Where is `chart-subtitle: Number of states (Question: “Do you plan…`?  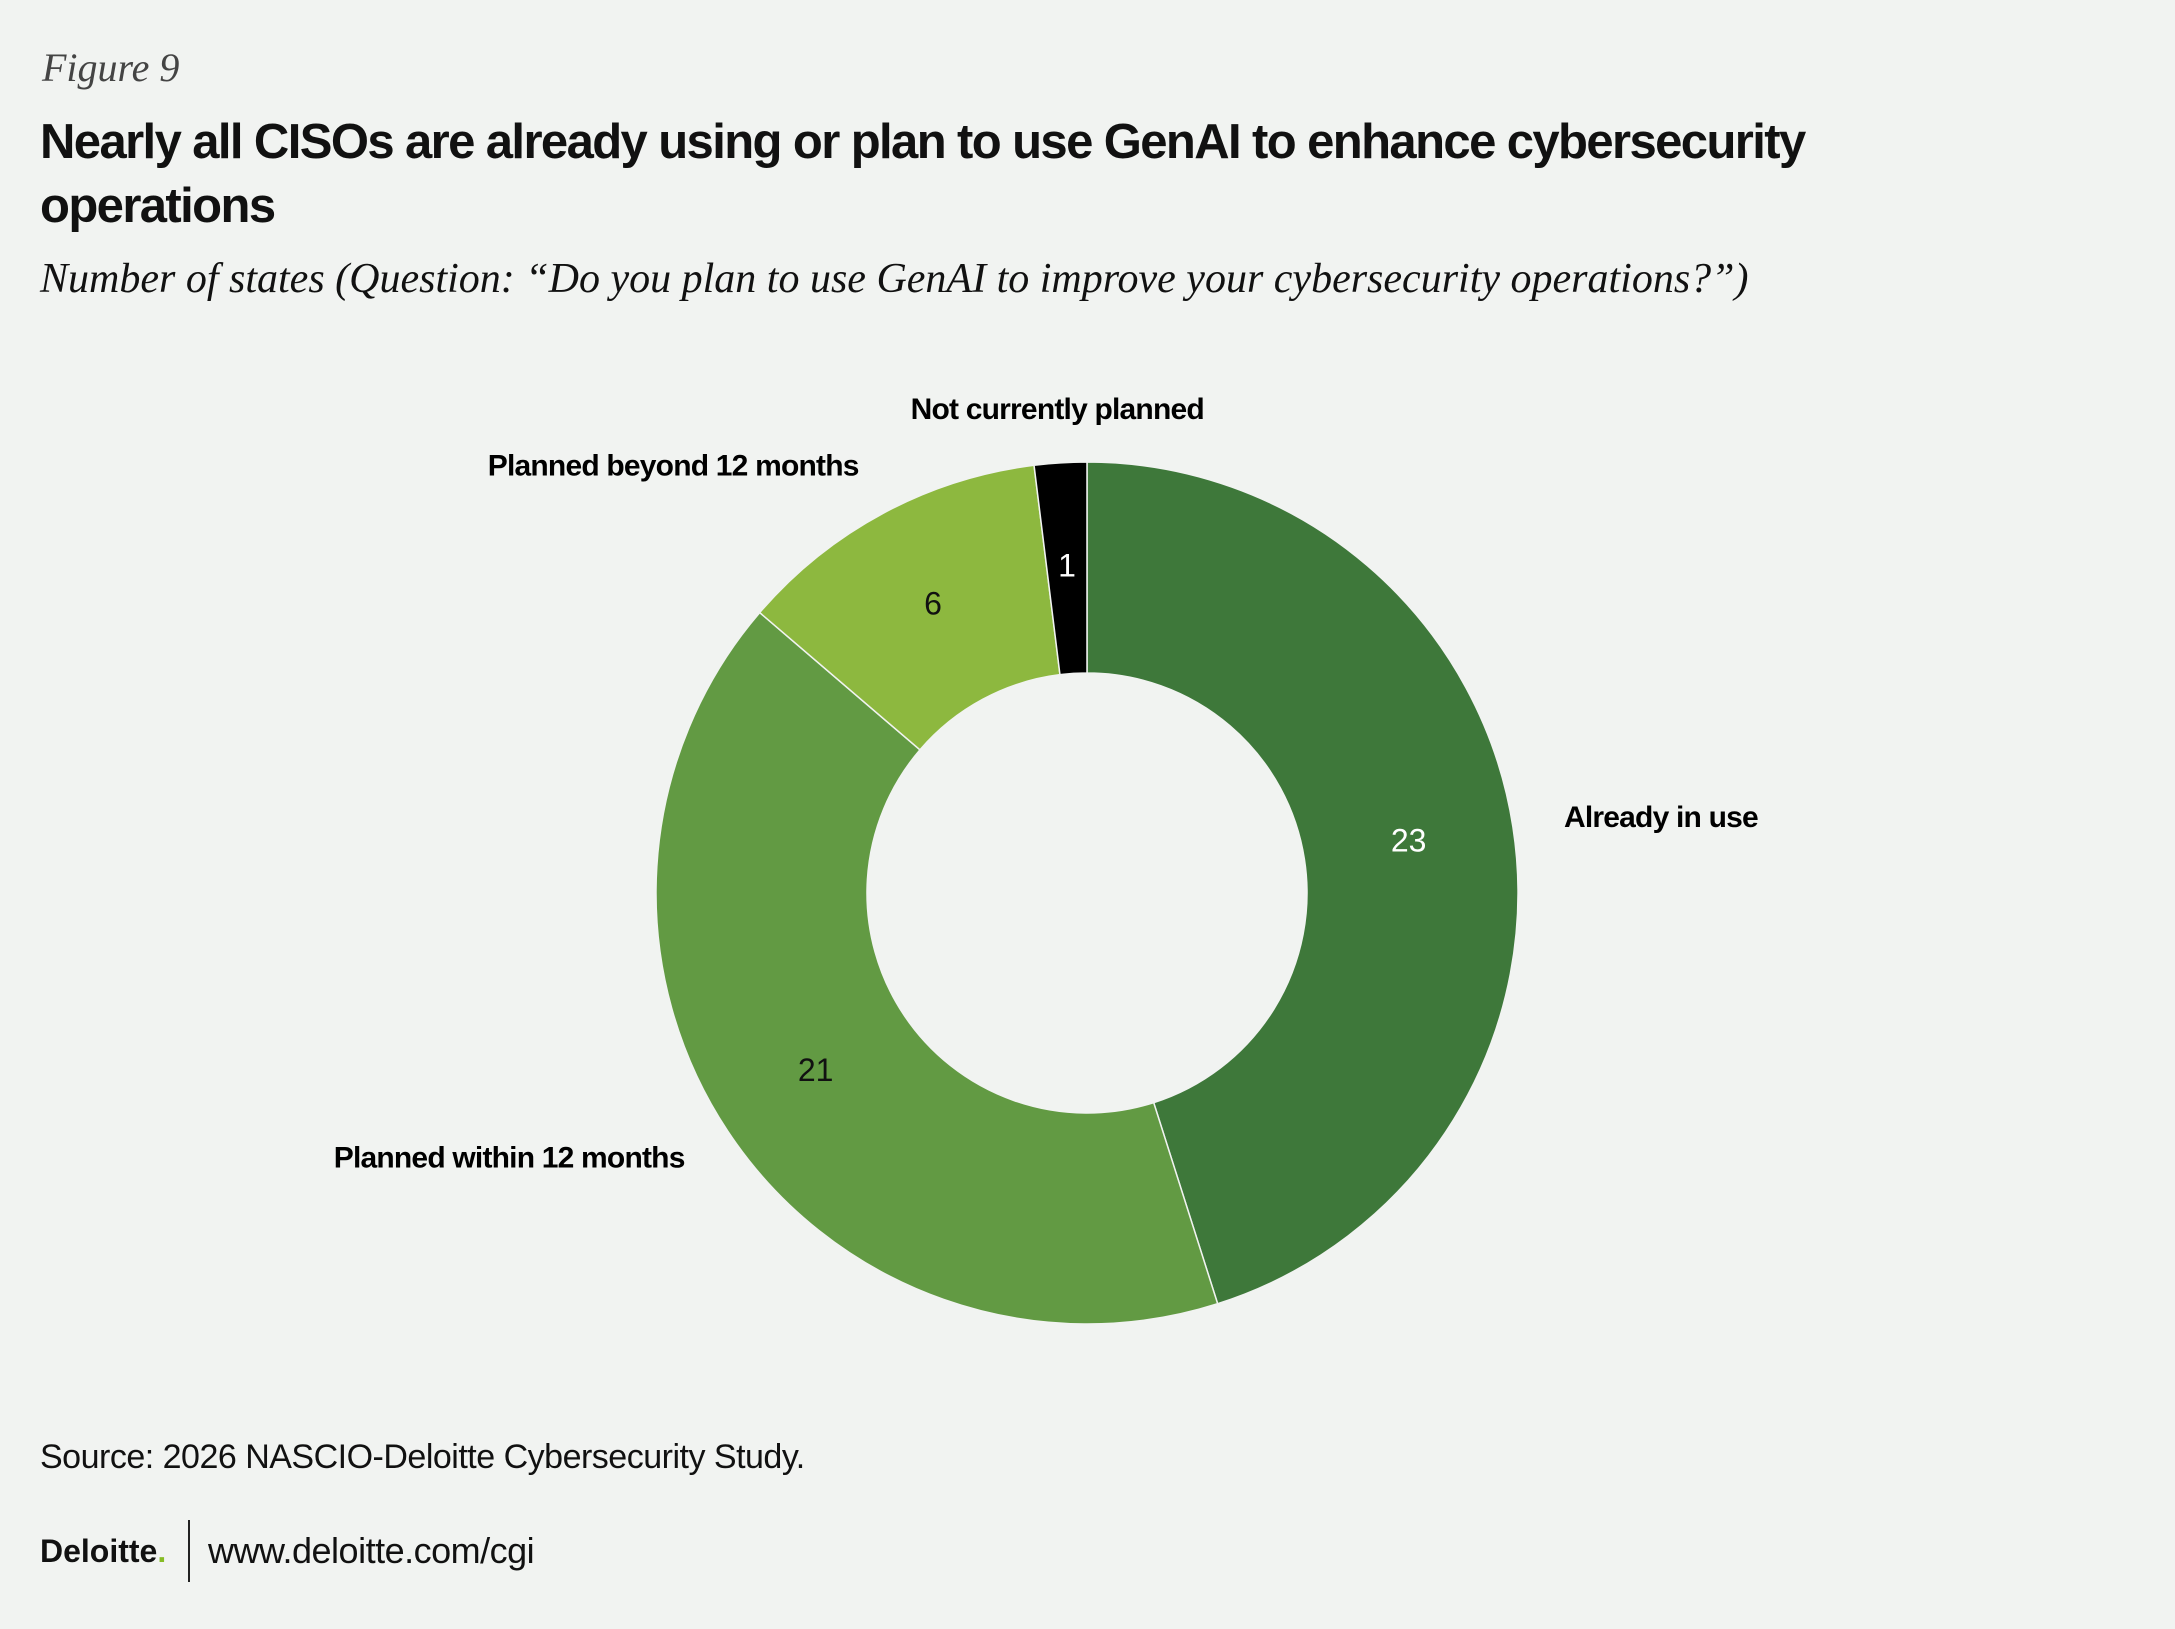
chart-subtitle: Number of states (Question: “Do you plan… is located at coordinates (894, 279).